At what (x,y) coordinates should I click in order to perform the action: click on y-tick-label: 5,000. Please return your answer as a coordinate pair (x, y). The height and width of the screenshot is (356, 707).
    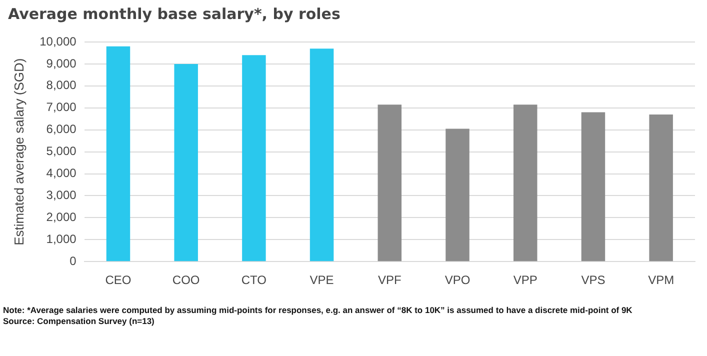
    Looking at the image, I should click on (61, 151).